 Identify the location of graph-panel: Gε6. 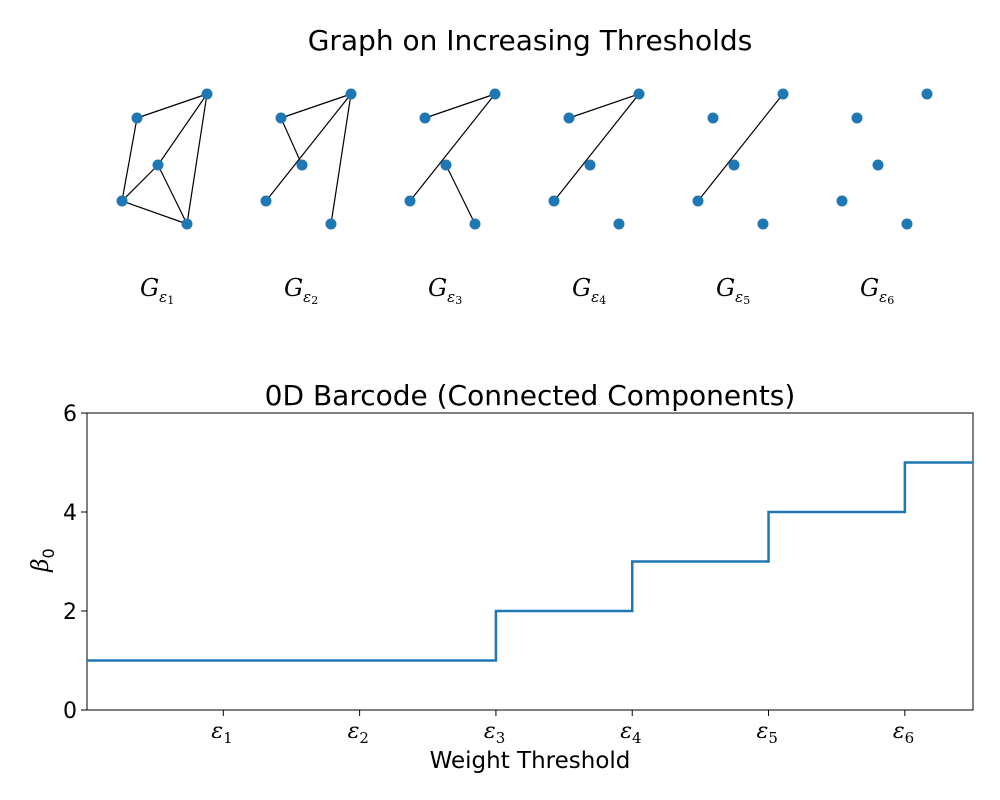
(884, 197).